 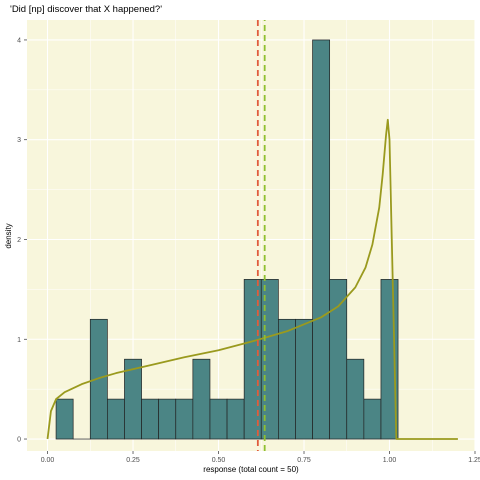 What do you see at coordinates (48, 460) in the screenshot?
I see `x-tick-label: 0.00` at bounding box center [48, 460].